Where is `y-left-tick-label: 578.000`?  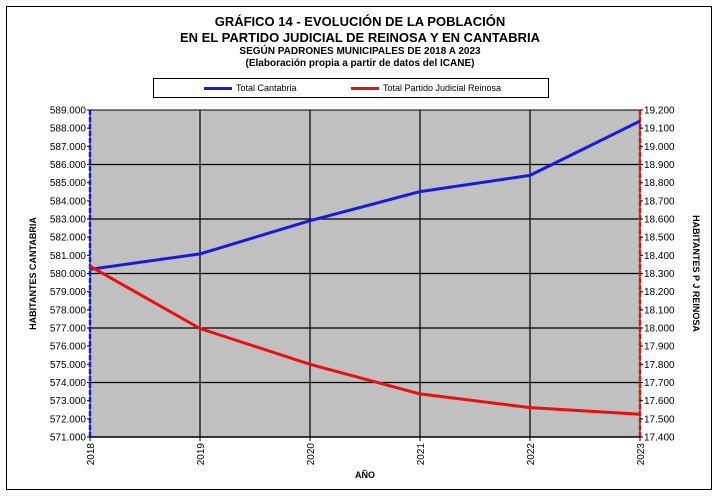
y-left-tick-label: 578.000 is located at coordinates (68, 310).